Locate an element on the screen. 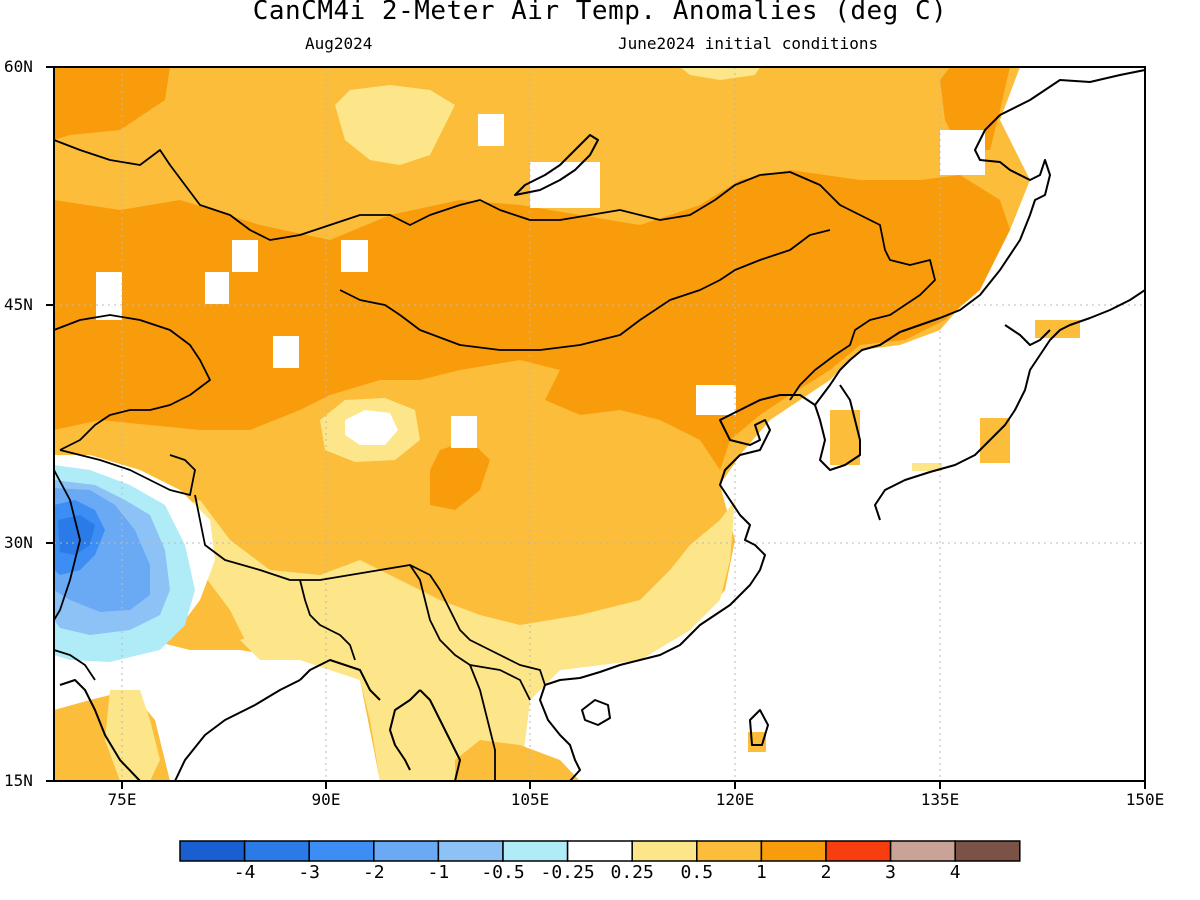 The height and width of the screenshot is (900, 1200). lat-label-15n: 15N is located at coordinates (18, 780).